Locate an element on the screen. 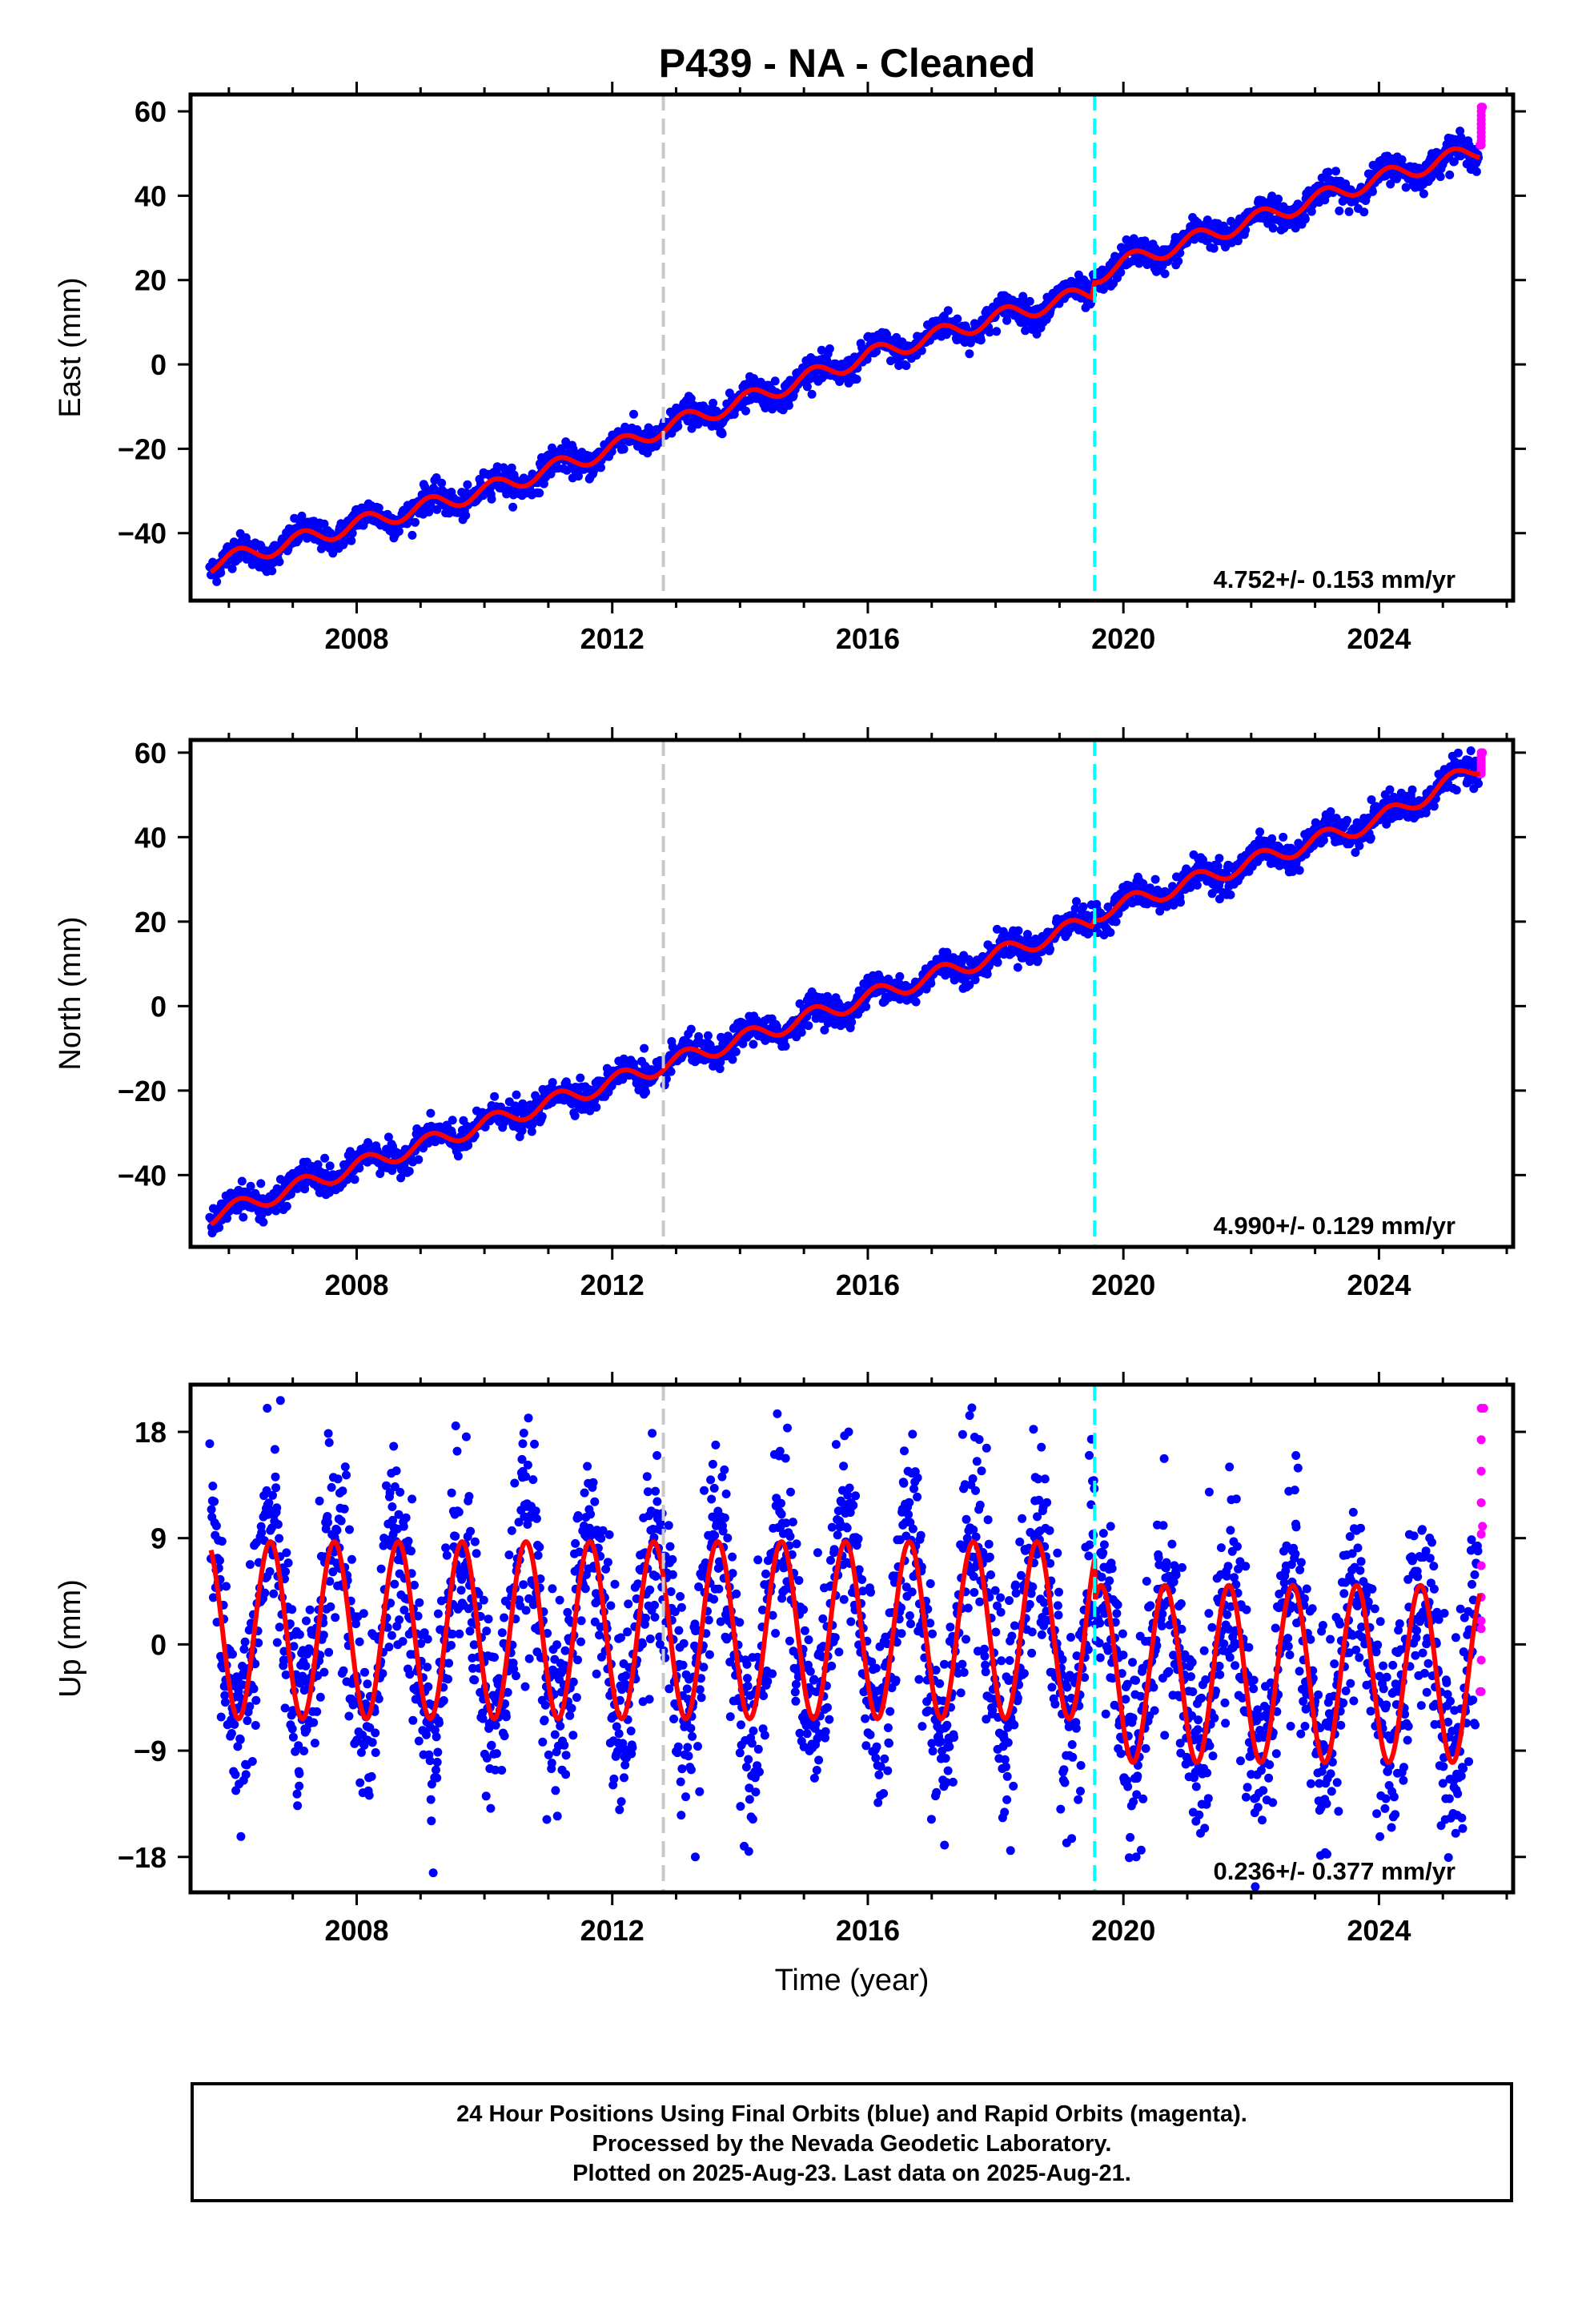  y-tick-label: −40 is located at coordinates (142, 1175).